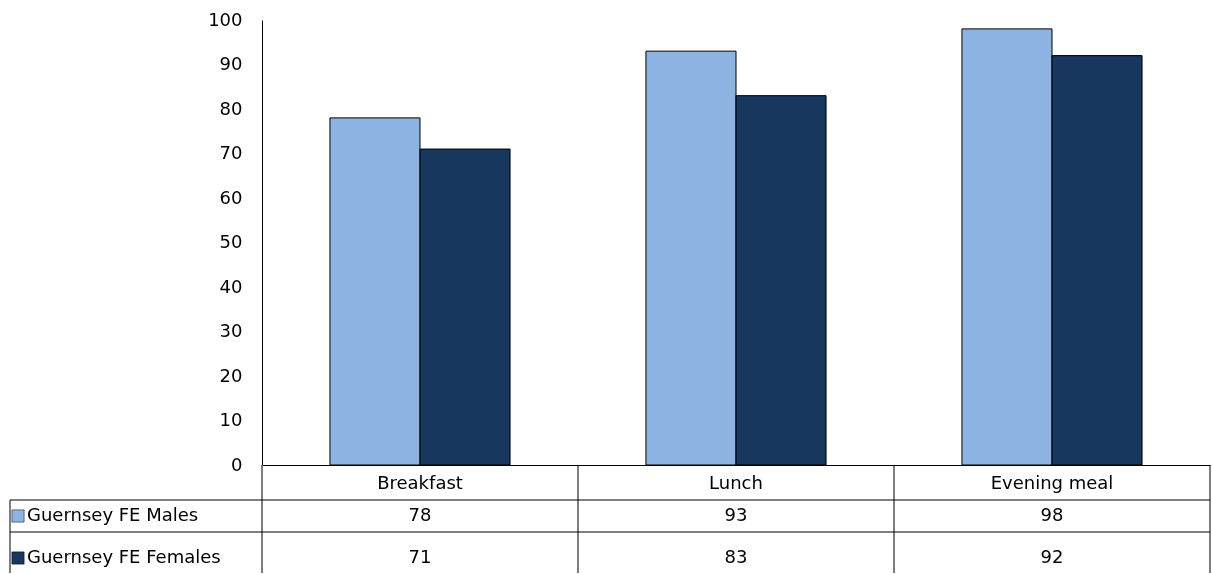 This screenshot has height=574, width=1212. Describe the element at coordinates (231, 152) in the screenshot. I see `y-tick-label: 70` at that location.